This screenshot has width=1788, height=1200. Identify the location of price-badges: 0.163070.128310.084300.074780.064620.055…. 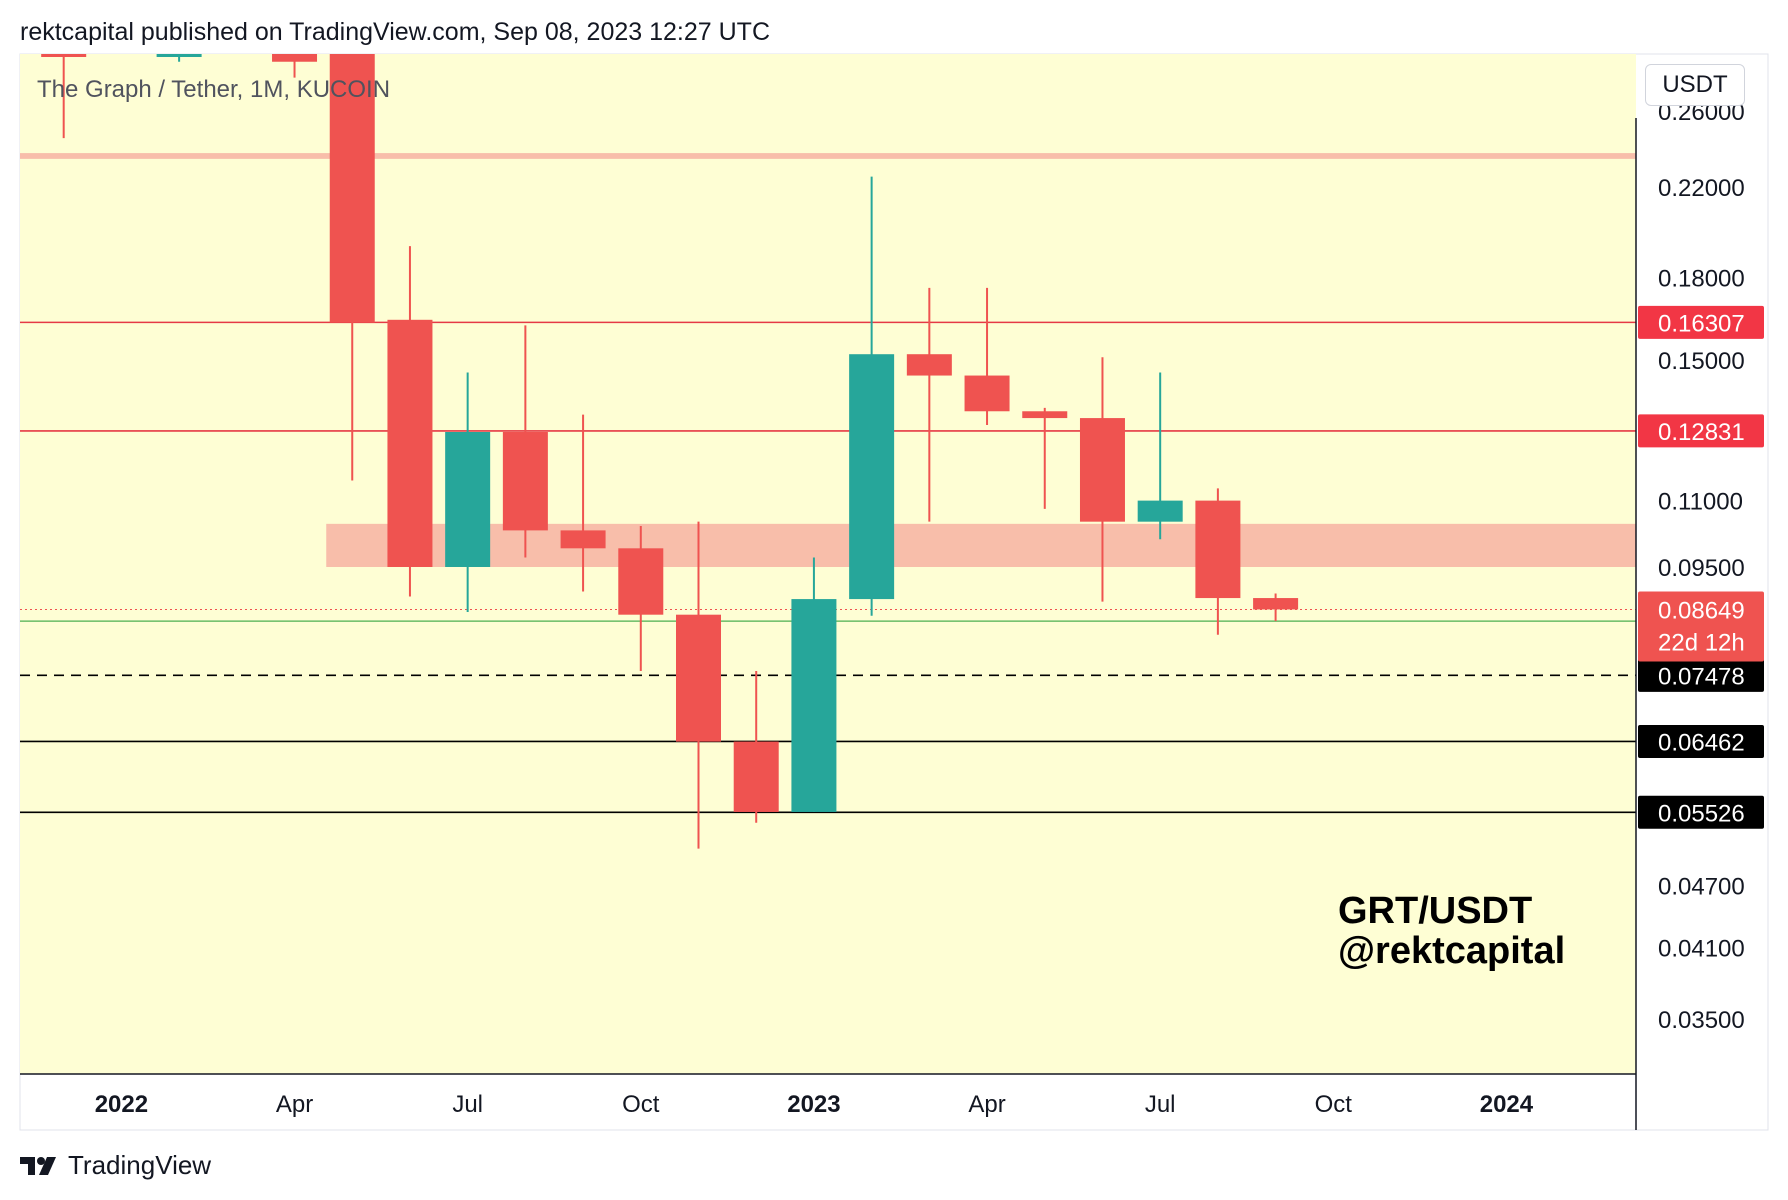
(1701, 567).